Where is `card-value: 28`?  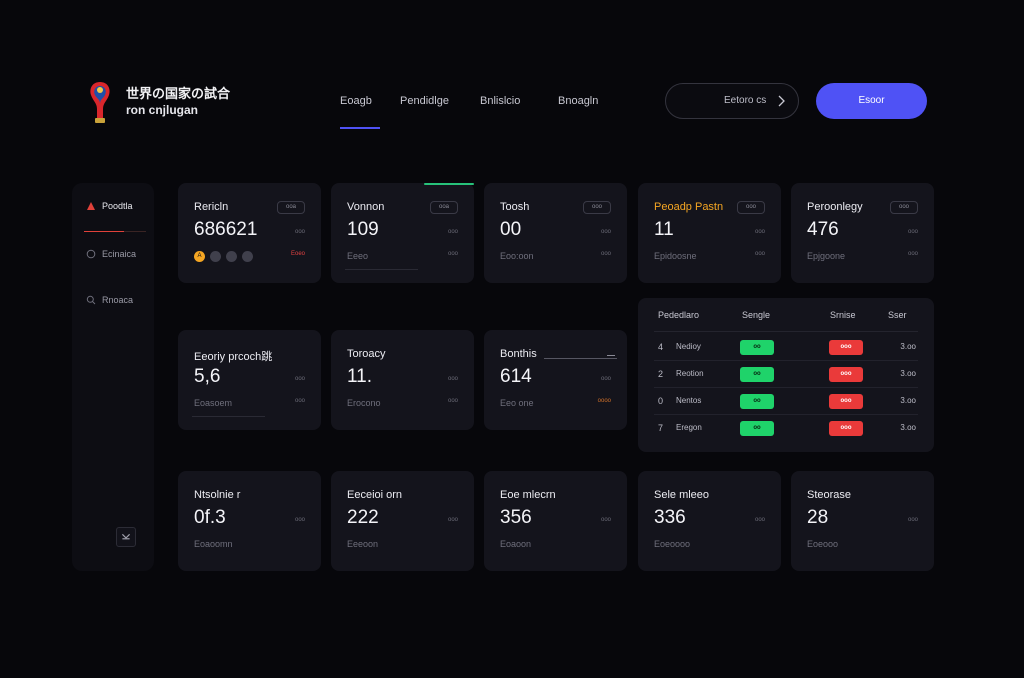 card-value: 28 is located at coordinates (818, 517).